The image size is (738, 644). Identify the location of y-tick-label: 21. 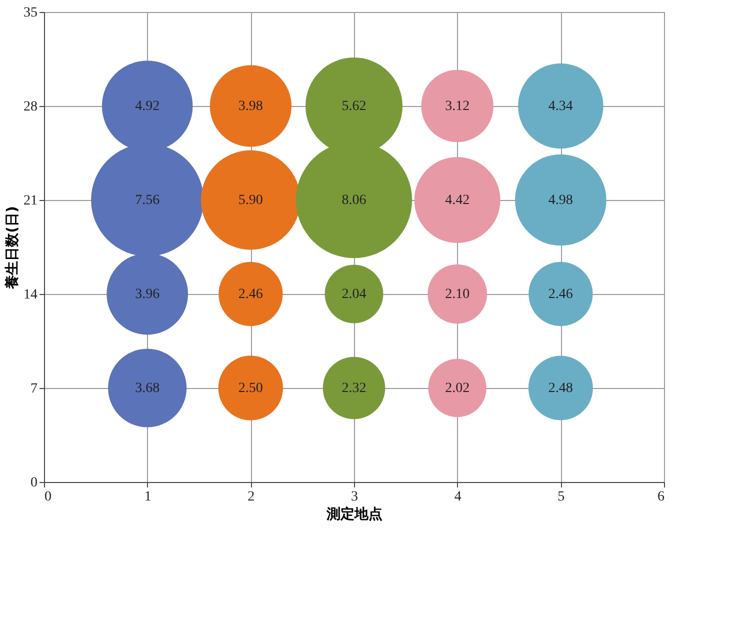
(31, 201).